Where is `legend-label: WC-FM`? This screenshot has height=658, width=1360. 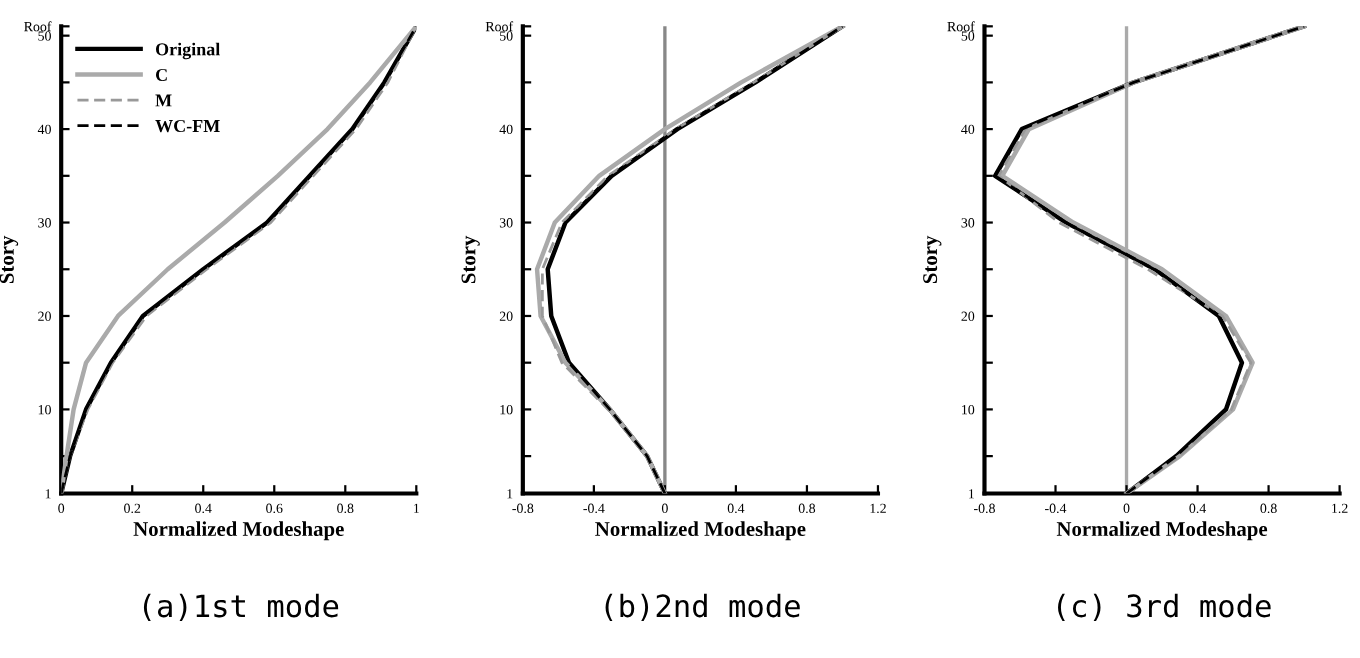
legend-label: WC-FM is located at coordinates (187, 126).